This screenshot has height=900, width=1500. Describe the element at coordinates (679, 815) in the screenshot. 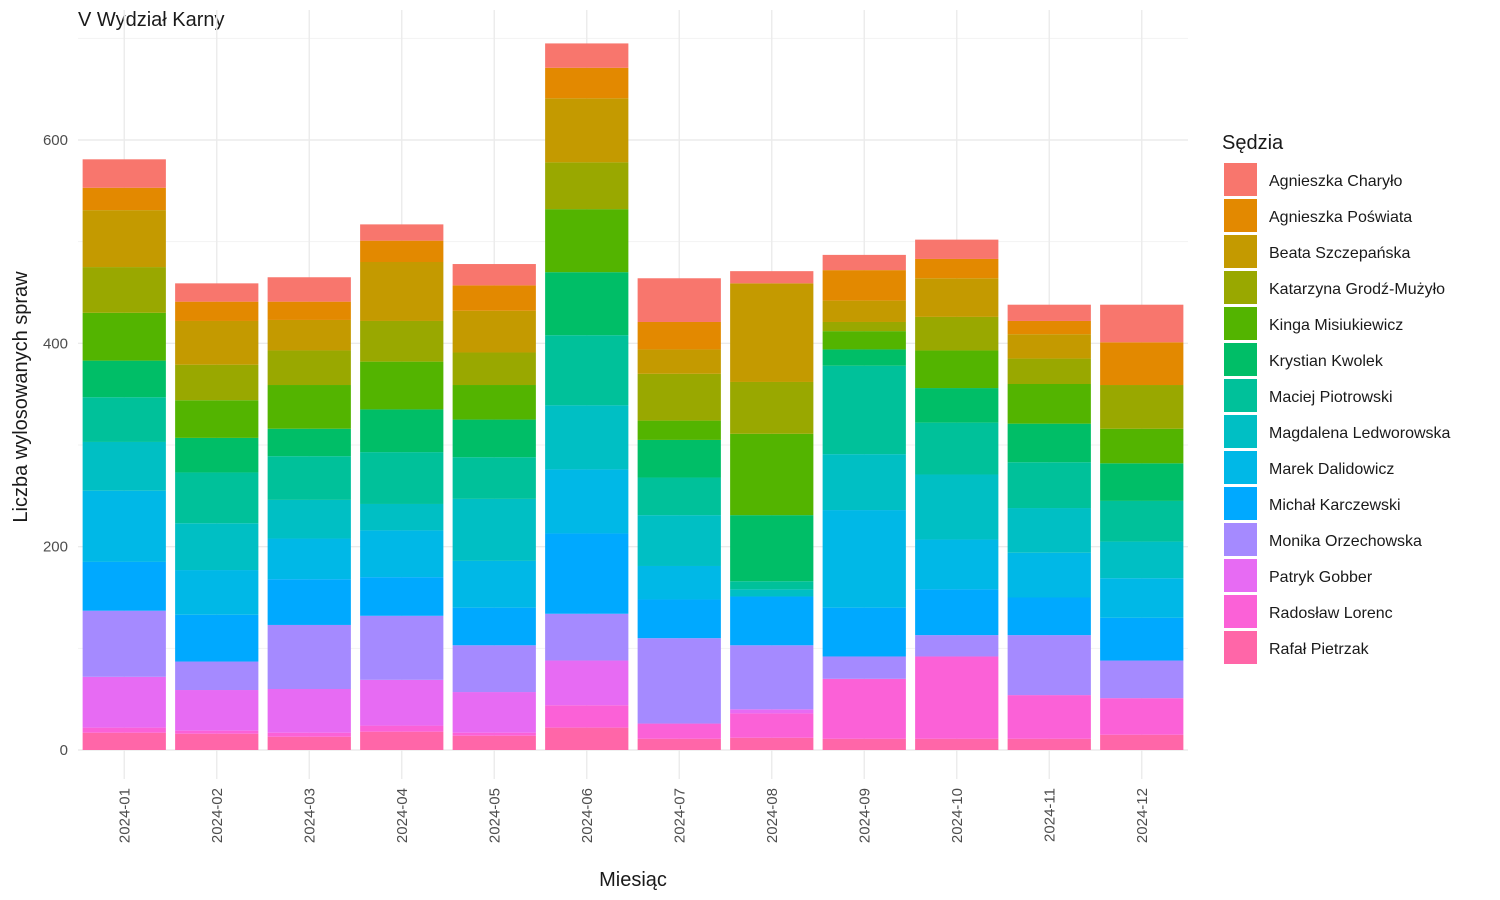

I see `x-tick-label: 2024-07` at that location.